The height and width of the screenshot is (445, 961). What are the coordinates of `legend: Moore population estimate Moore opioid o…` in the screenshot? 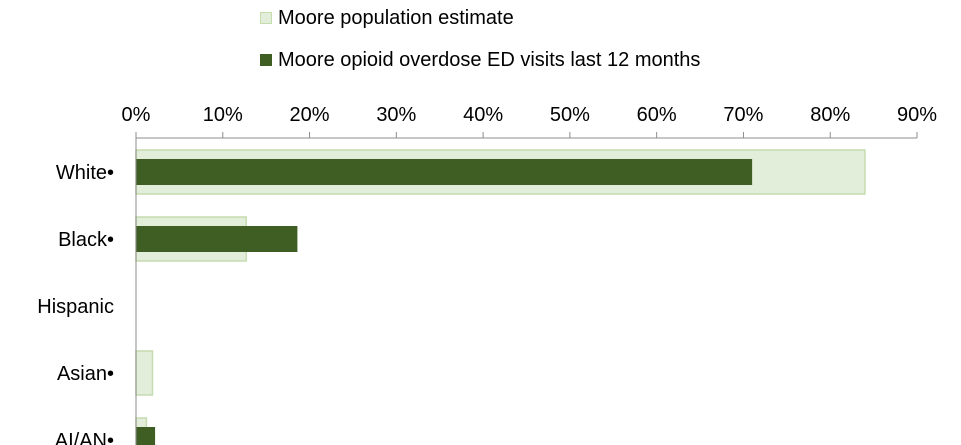 It's located at (480, 46).